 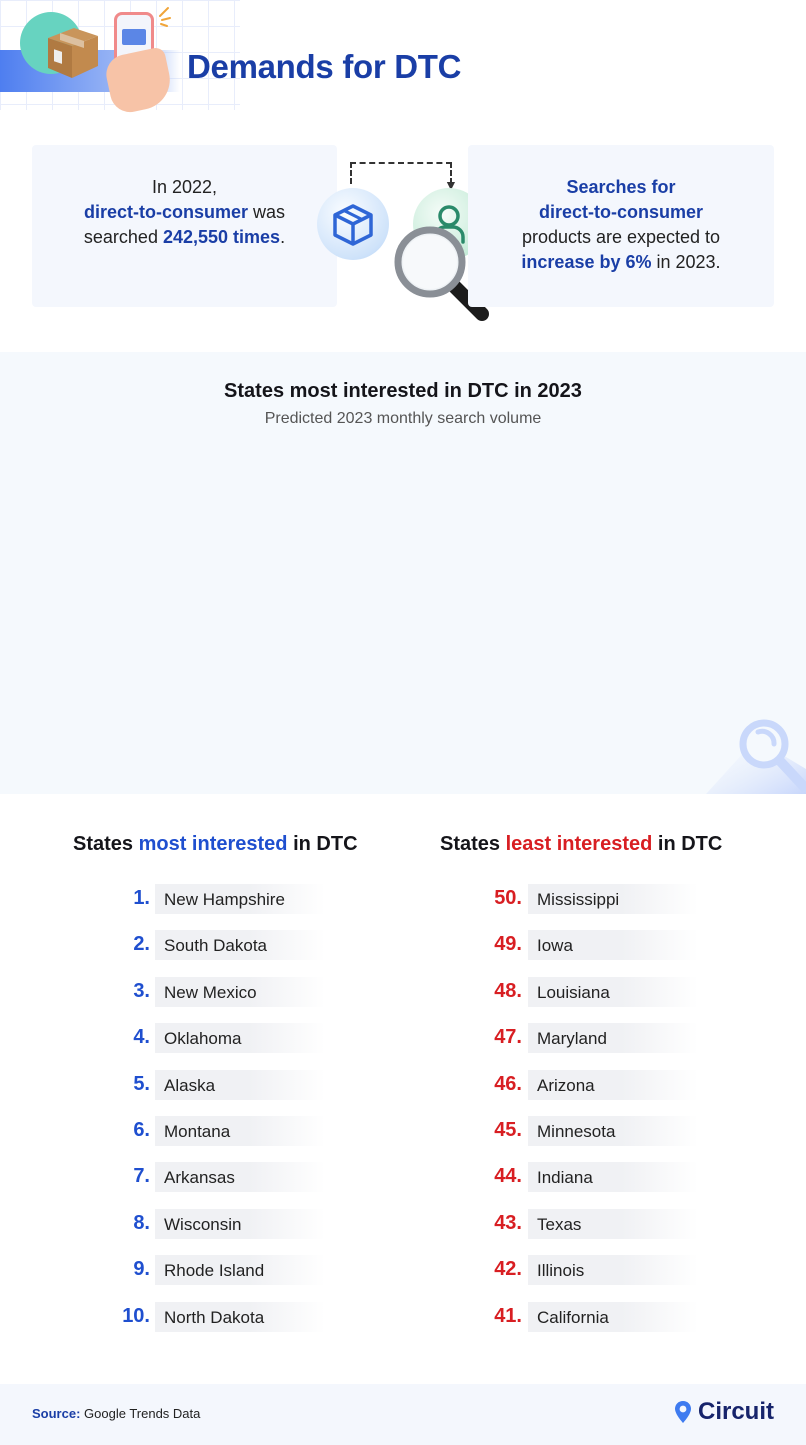 I want to click on rank-number: 47., so click(x=508, y=1037).